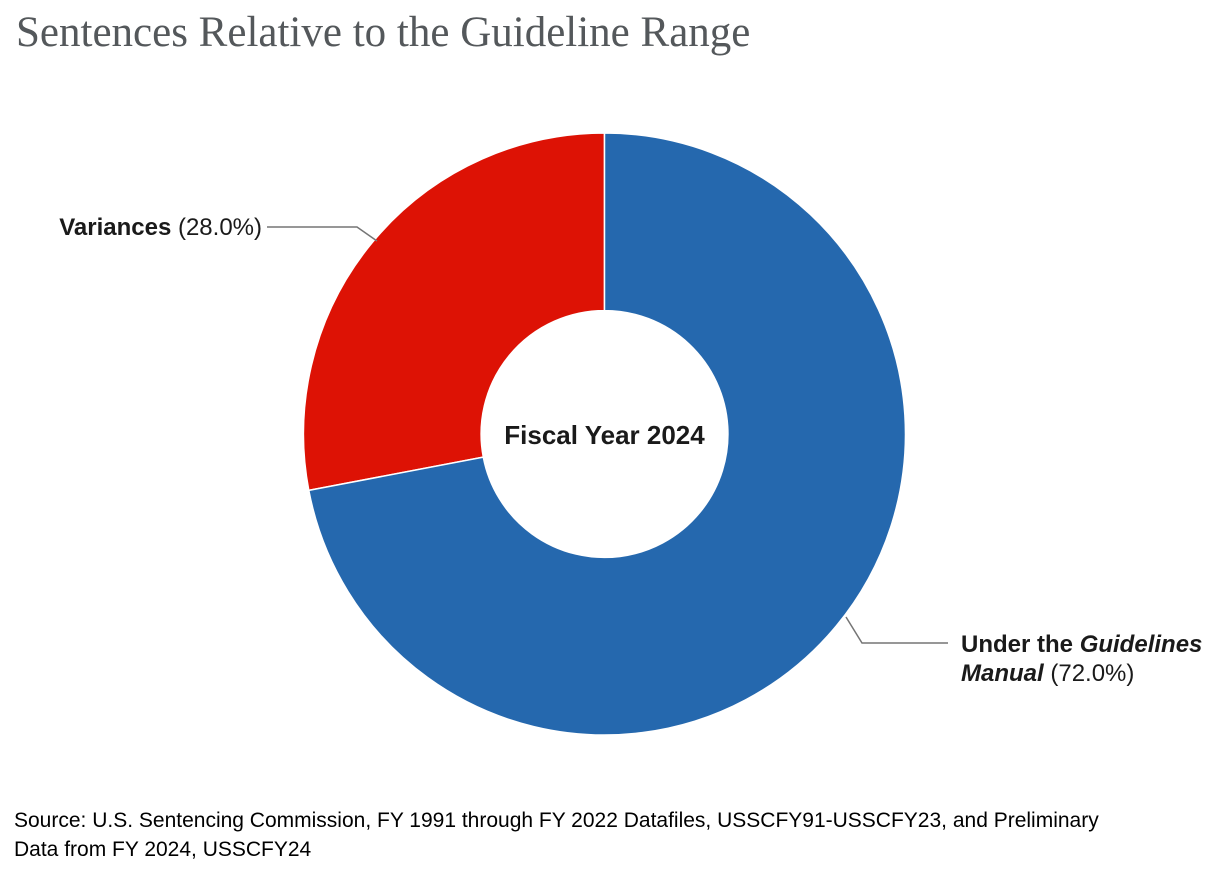 The width and height of the screenshot is (1220, 876). I want to click on slice-label-under-guidelines: Under the Guidelines Manual (72.0%), so click(1090, 659).